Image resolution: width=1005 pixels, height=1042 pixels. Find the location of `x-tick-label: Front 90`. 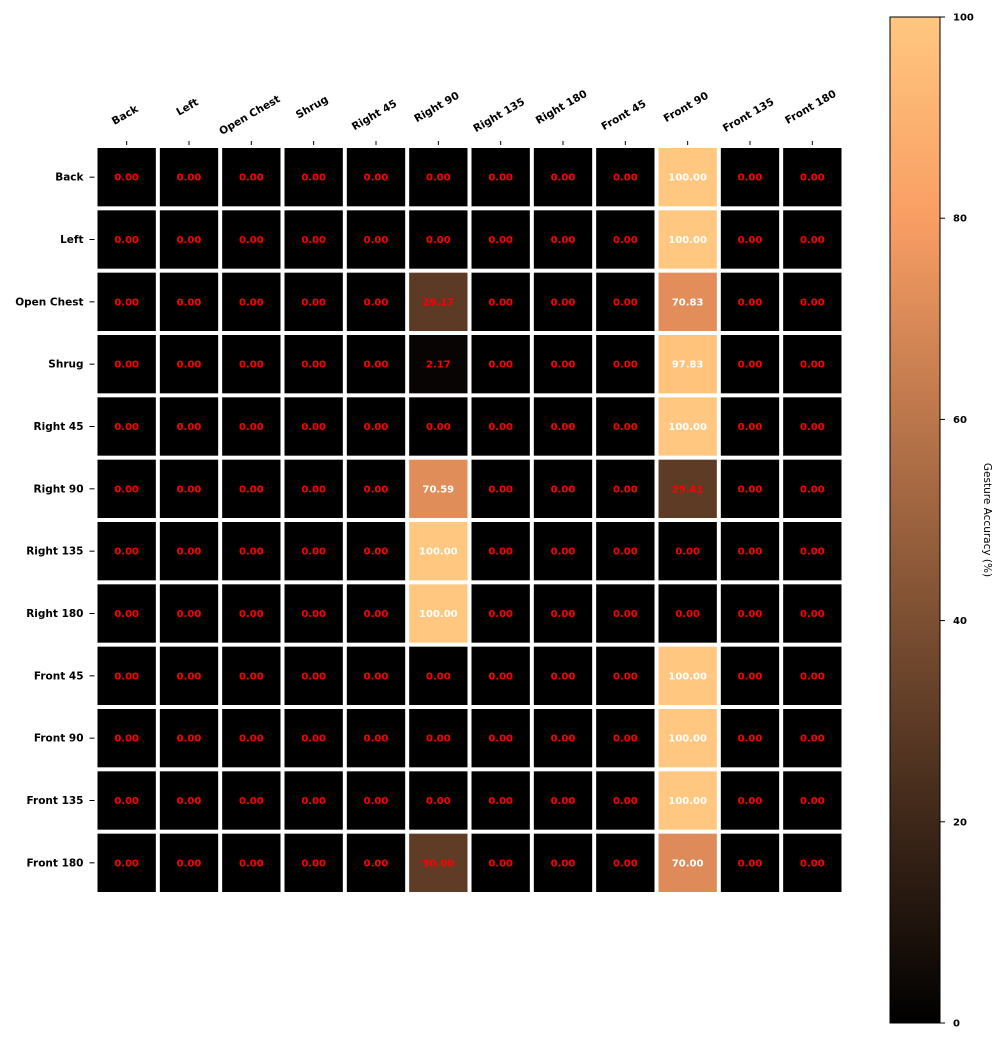

x-tick-label: Front 90 is located at coordinates (686, 107).